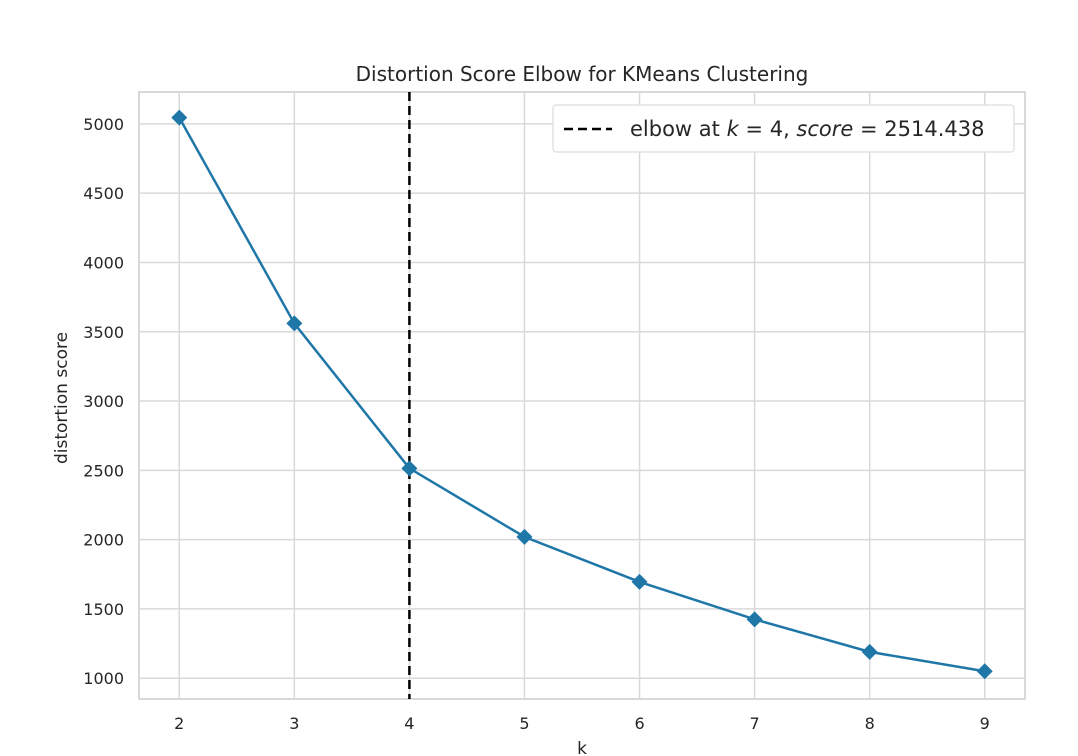 The image size is (1078, 756). What do you see at coordinates (776, 129) in the screenshot?
I see `legend-k-value: 4` at bounding box center [776, 129].